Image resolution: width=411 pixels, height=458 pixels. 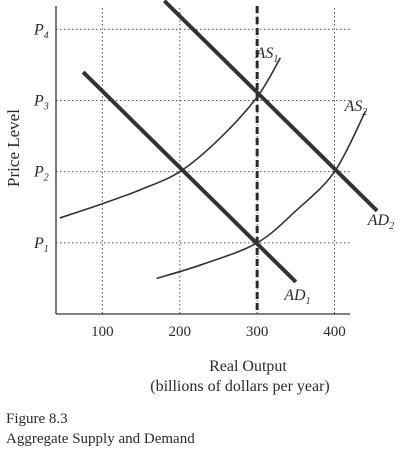 What do you see at coordinates (267, 55) in the screenshot?
I see `series-label-as1: AS1` at bounding box center [267, 55].